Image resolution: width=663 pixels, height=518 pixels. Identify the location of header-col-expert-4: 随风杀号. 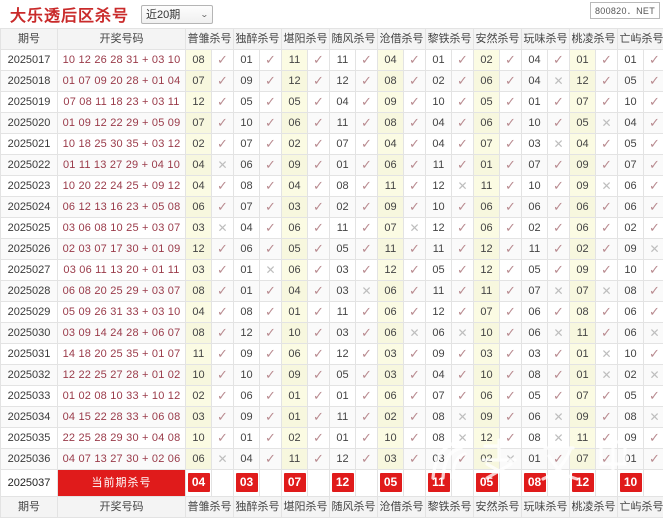
(354, 39).